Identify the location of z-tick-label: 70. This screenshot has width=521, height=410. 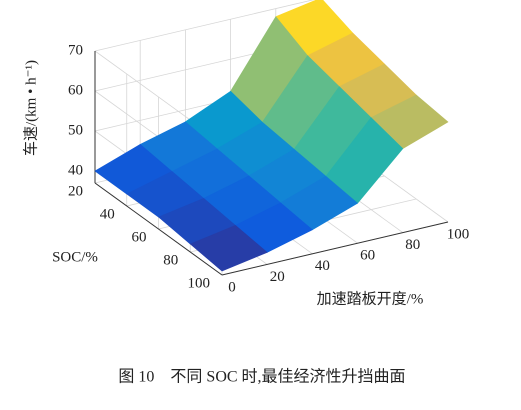
(75, 50).